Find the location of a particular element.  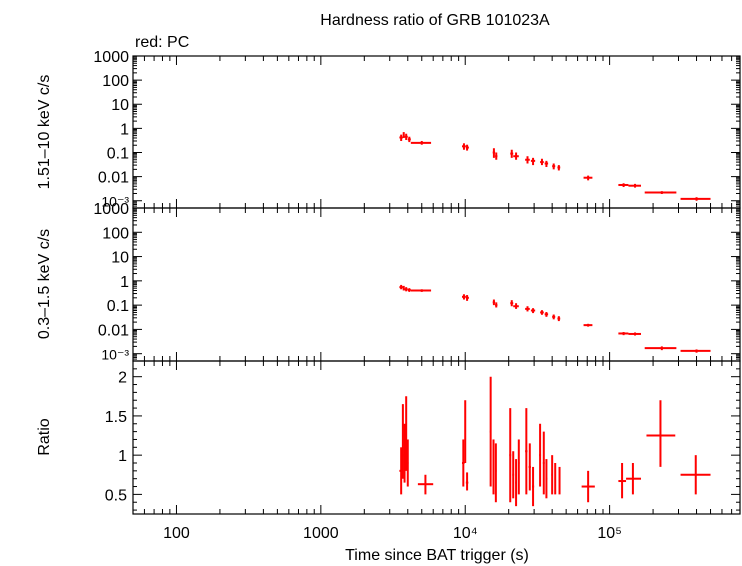

hard-y-tick-label: 1000 is located at coordinates (111, 57).